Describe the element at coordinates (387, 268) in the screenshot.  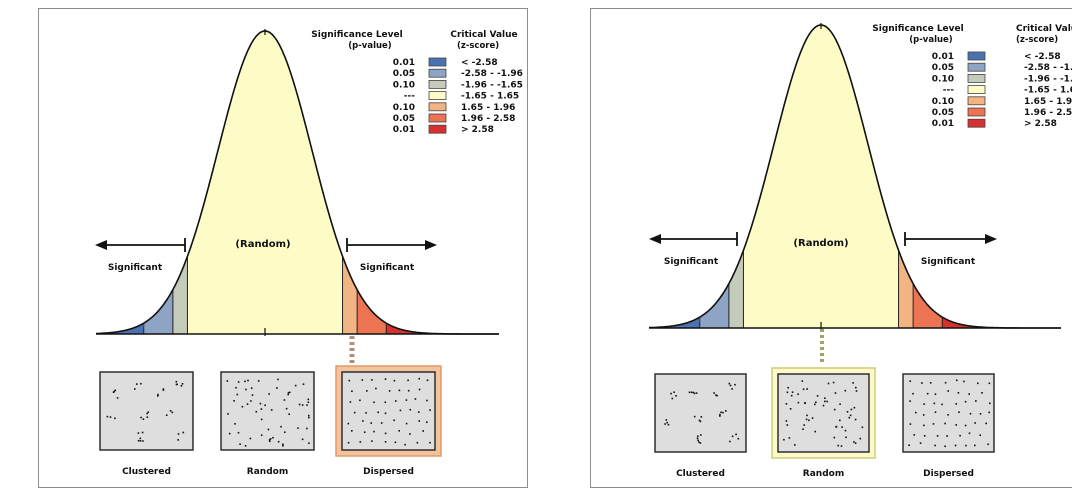
I see `right-significant-label: Significant` at that location.